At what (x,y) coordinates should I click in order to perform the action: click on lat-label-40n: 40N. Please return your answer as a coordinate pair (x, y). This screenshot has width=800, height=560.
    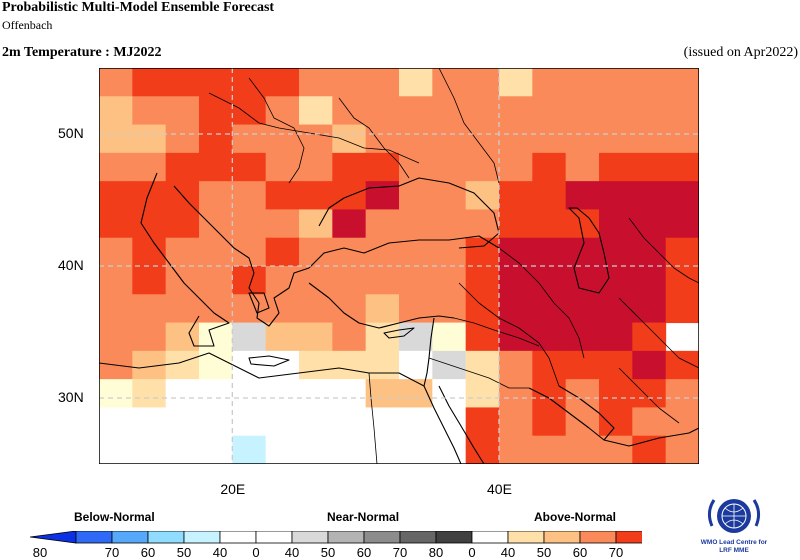
    Looking at the image, I should click on (71, 265).